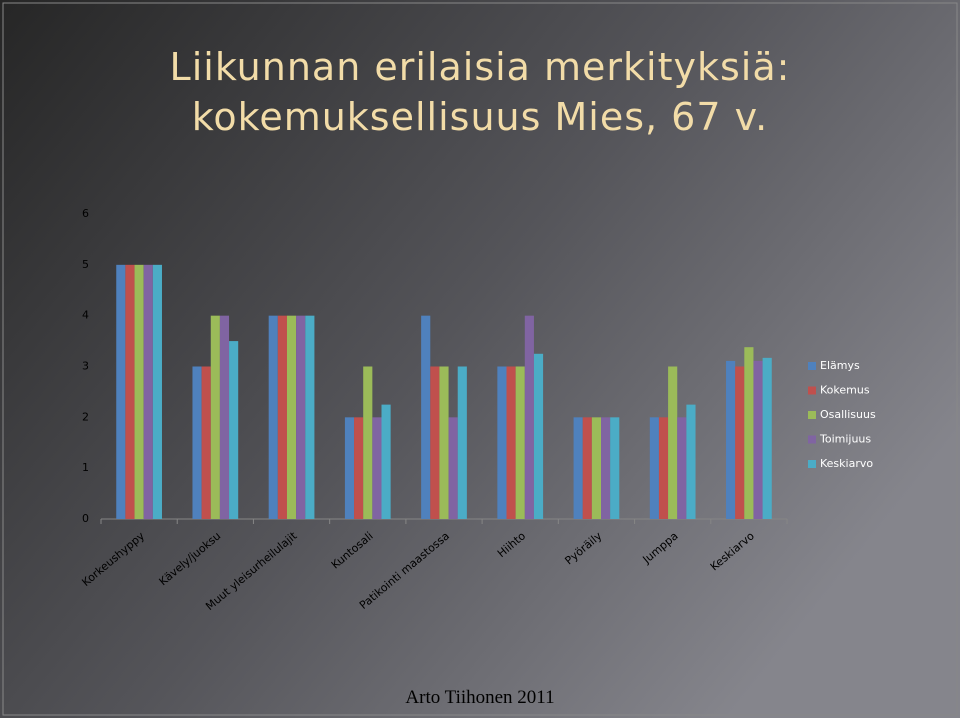 This screenshot has width=960, height=718. What do you see at coordinates (85, 467) in the screenshot?
I see `y-tick-label: 1` at bounding box center [85, 467].